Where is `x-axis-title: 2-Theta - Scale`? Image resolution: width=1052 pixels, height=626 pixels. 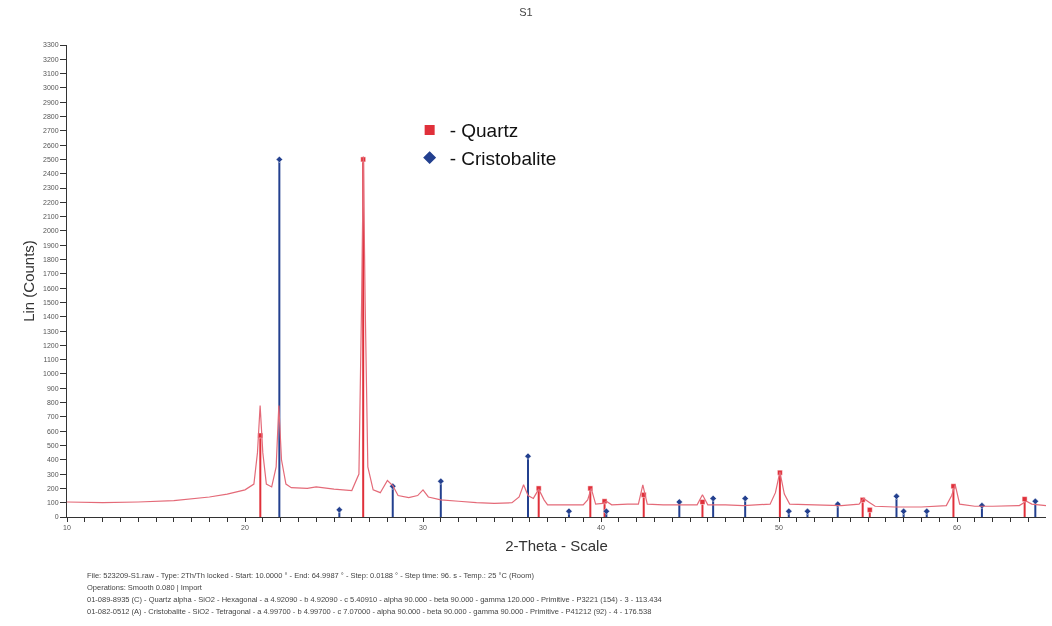 x-axis-title: 2-Theta - Scale is located at coordinates (556, 546).